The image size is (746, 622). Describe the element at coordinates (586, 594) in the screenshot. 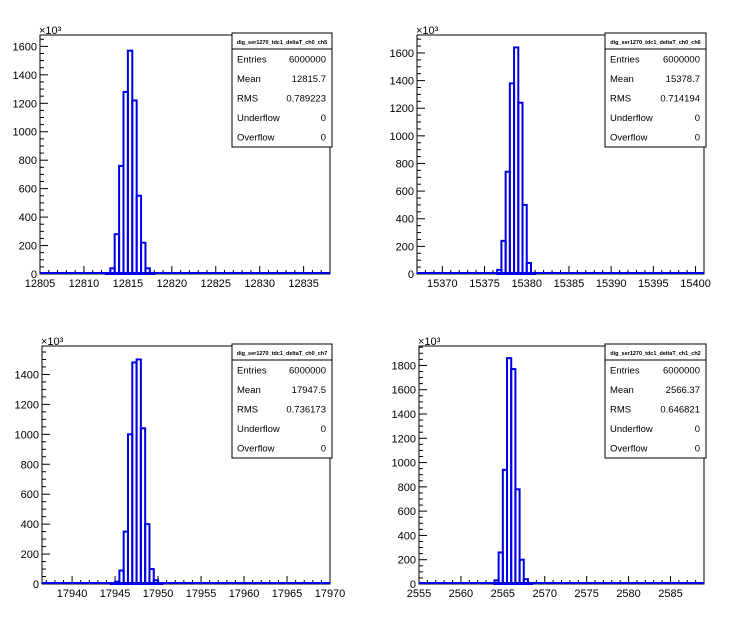

I see `x-tick-label: 2575` at that location.